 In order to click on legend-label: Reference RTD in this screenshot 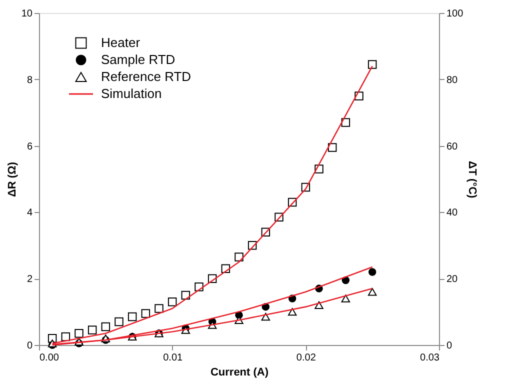, I will do `click(146, 76)`.